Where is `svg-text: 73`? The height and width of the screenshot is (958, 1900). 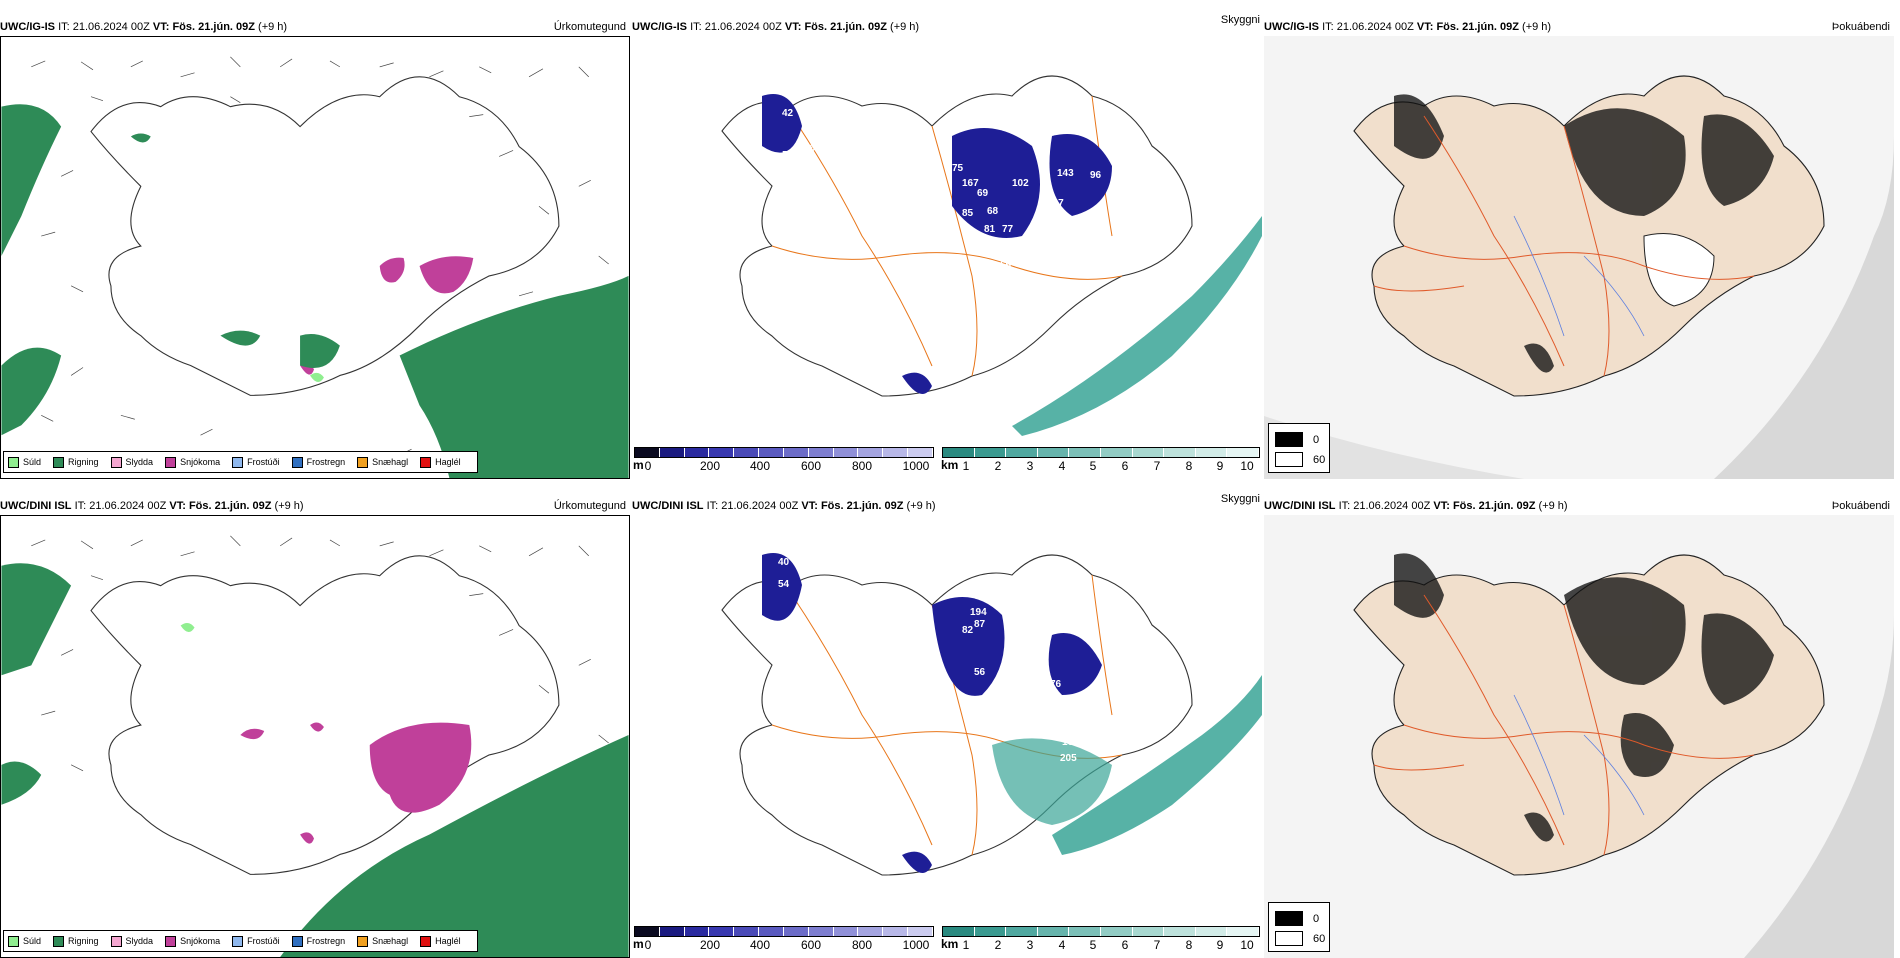
svg-text: 73 is located at coordinates (1008, 684).